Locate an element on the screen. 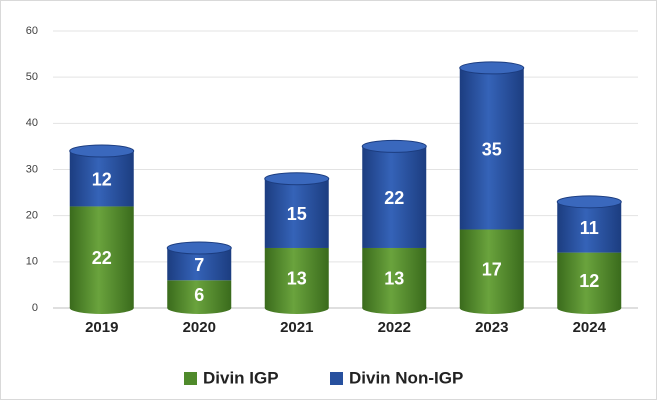 Image resolution: width=657 pixels, height=405 pixels. data-label: 15 is located at coordinates (297, 214).